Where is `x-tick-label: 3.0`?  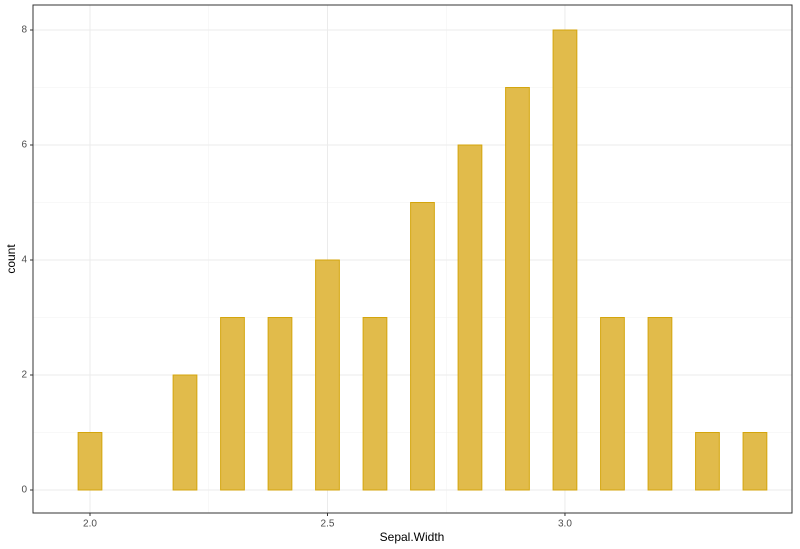 x-tick-label: 3.0 is located at coordinates (565, 524).